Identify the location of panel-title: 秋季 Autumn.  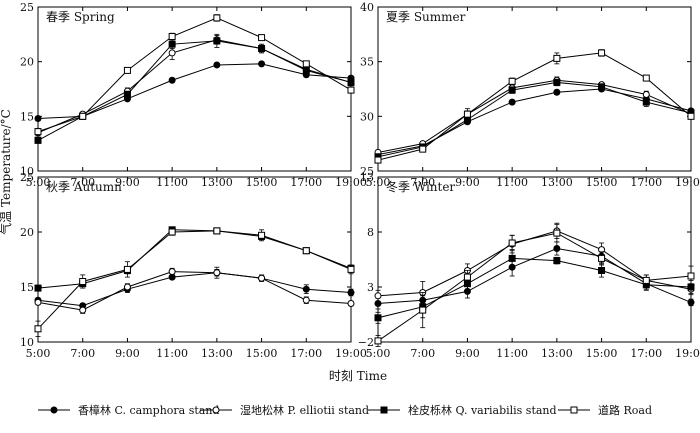
(84, 187).